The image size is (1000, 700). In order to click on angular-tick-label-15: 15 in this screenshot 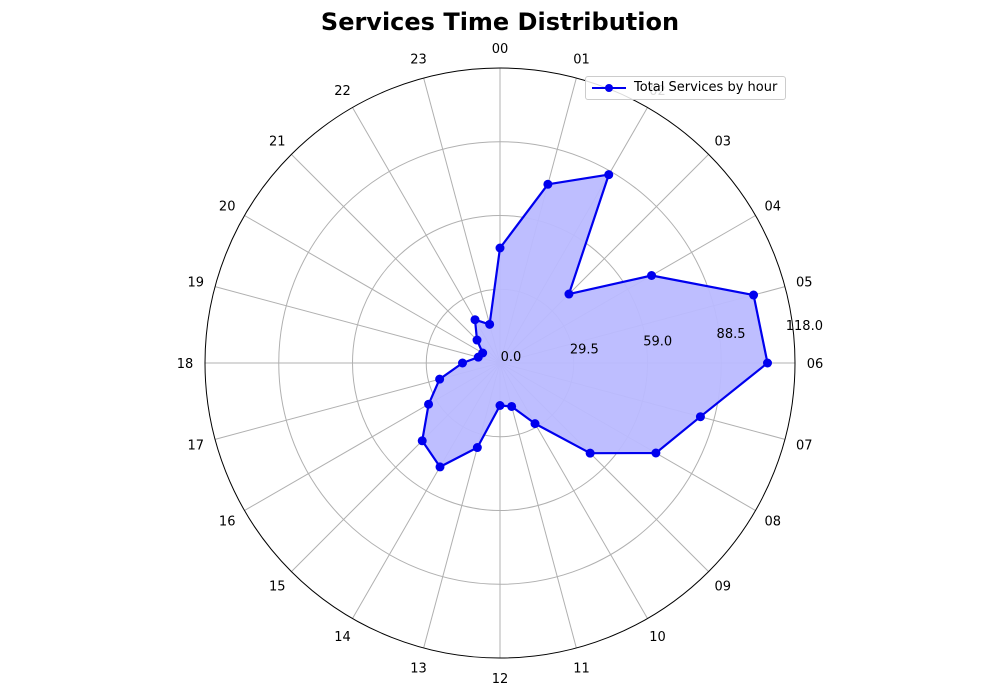, I will do `click(277, 587)`.